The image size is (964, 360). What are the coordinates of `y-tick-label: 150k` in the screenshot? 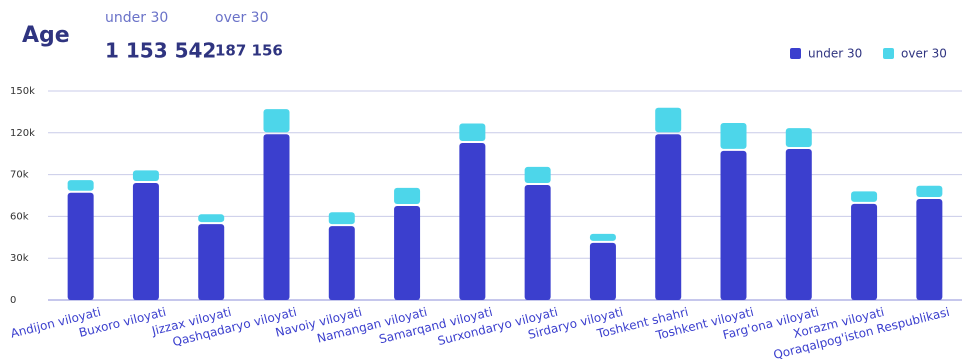 It's located at (22, 91).